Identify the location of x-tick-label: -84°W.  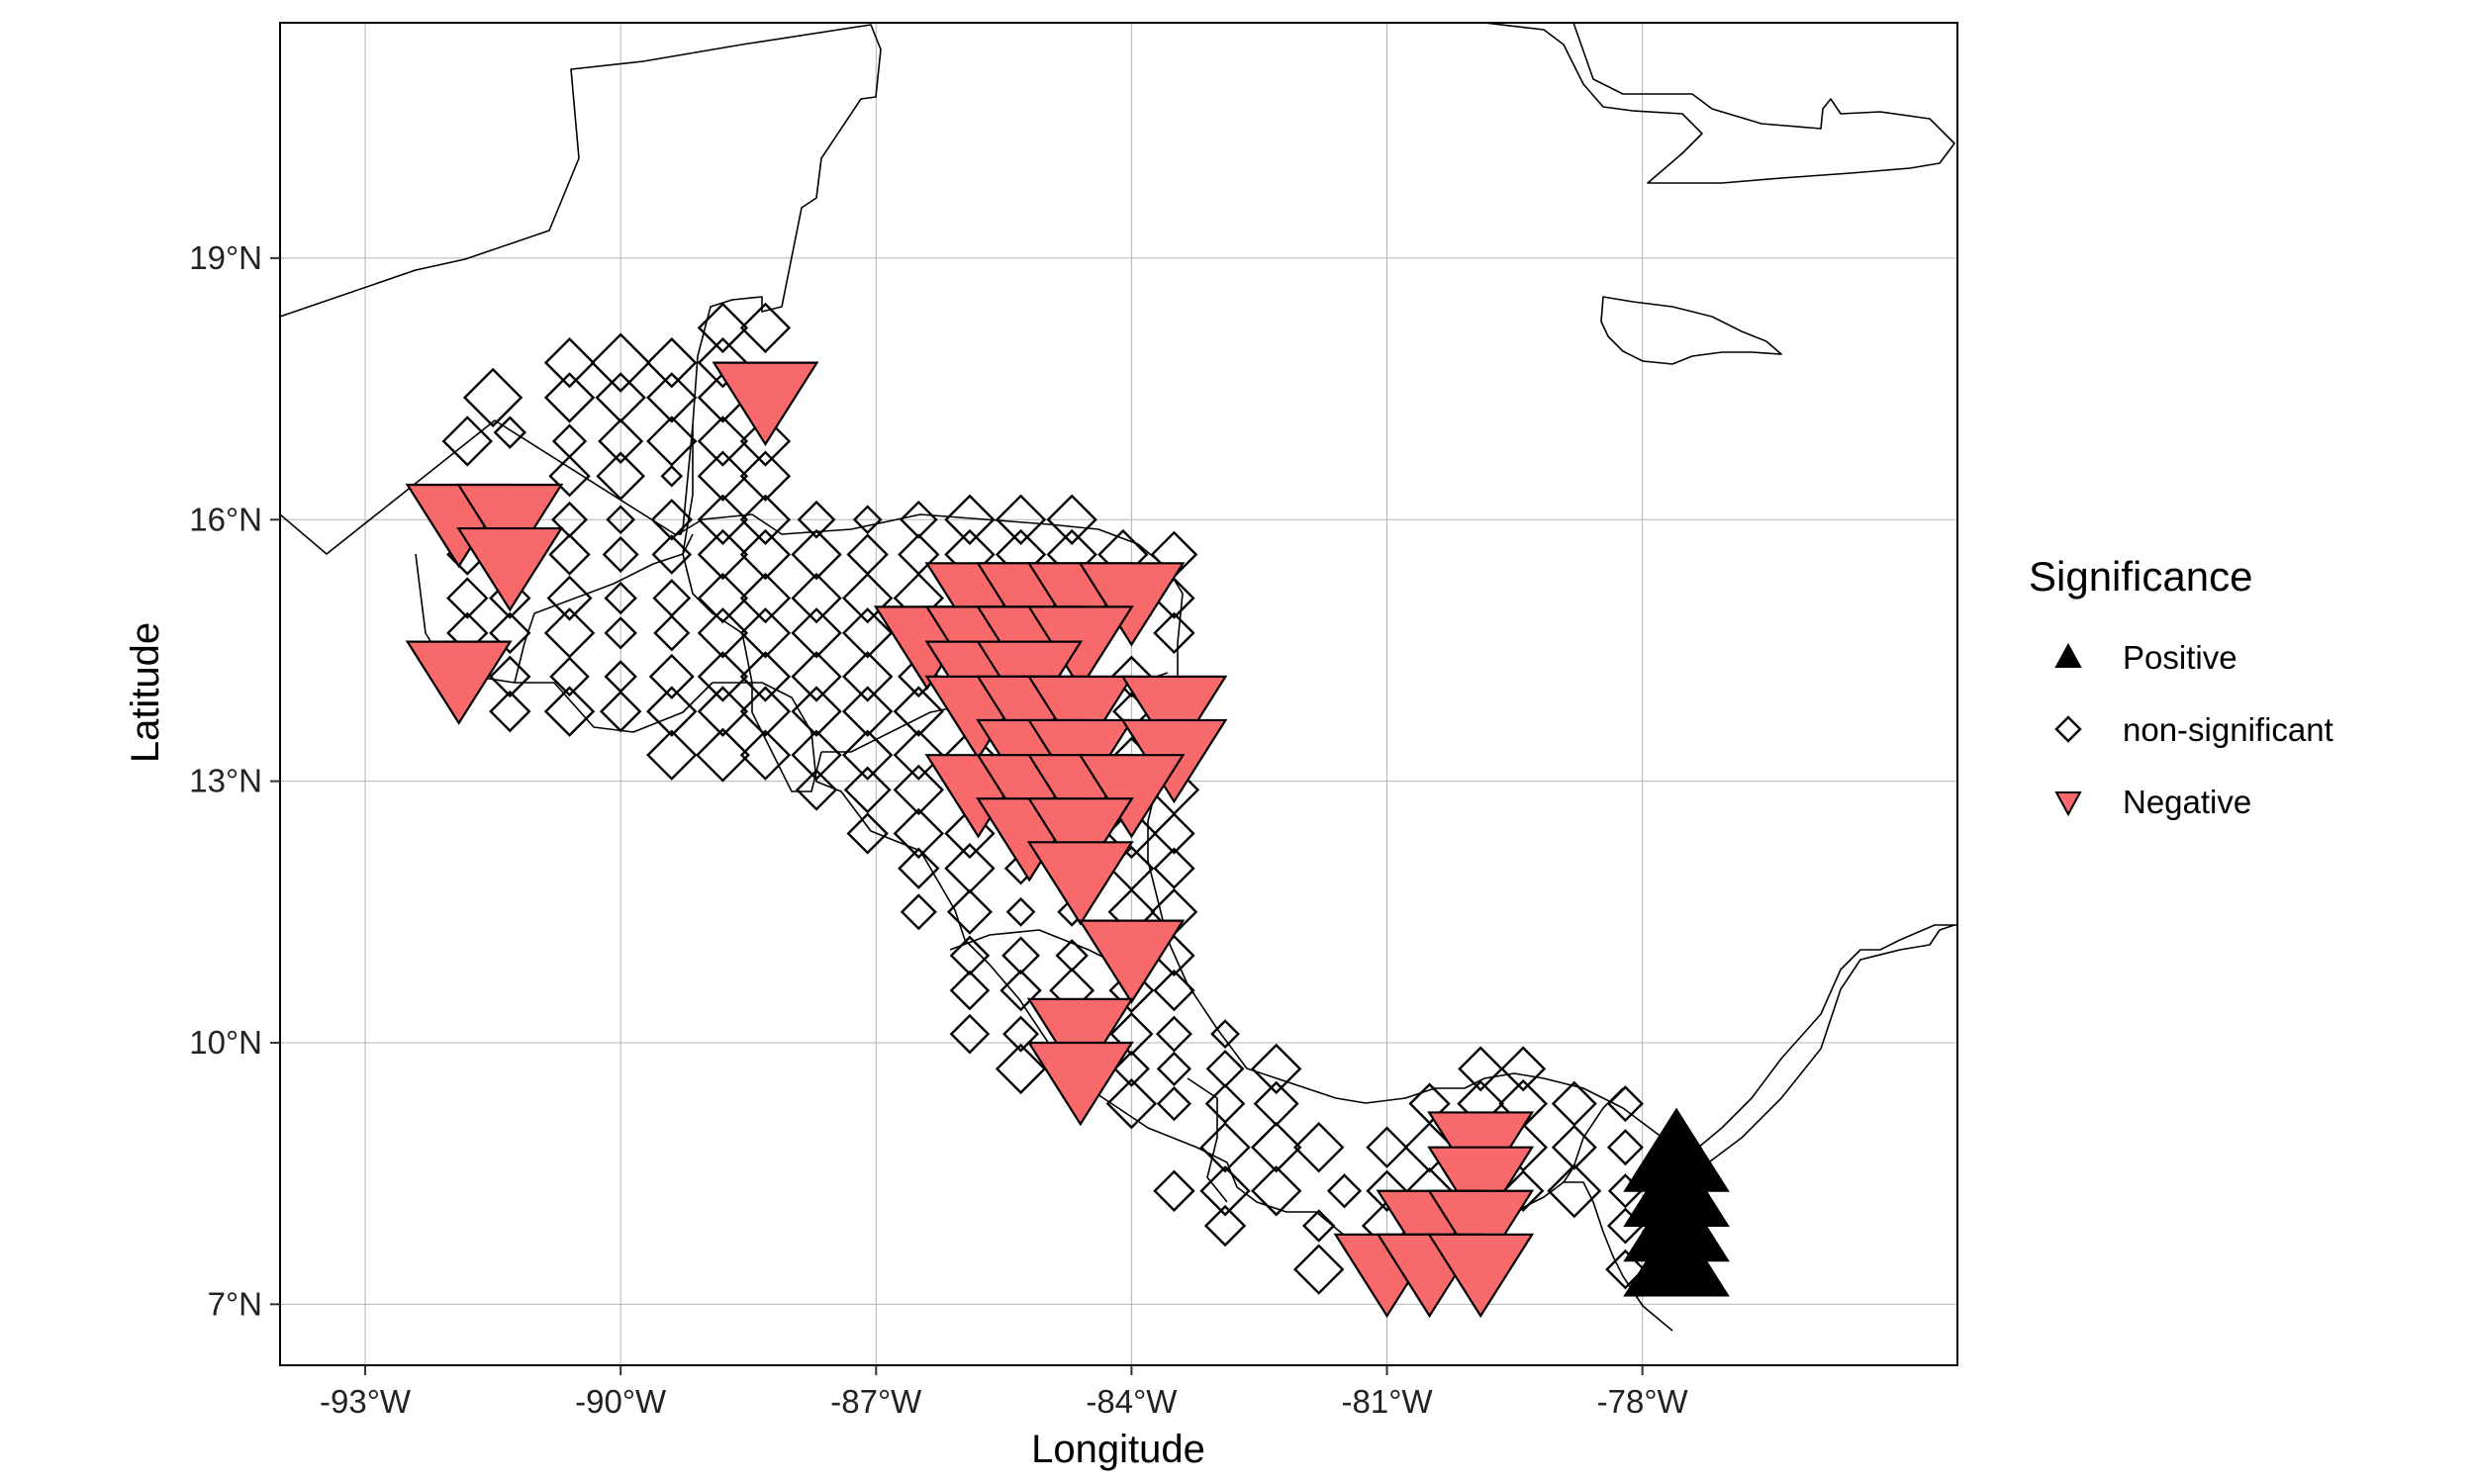
(1132, 1401).